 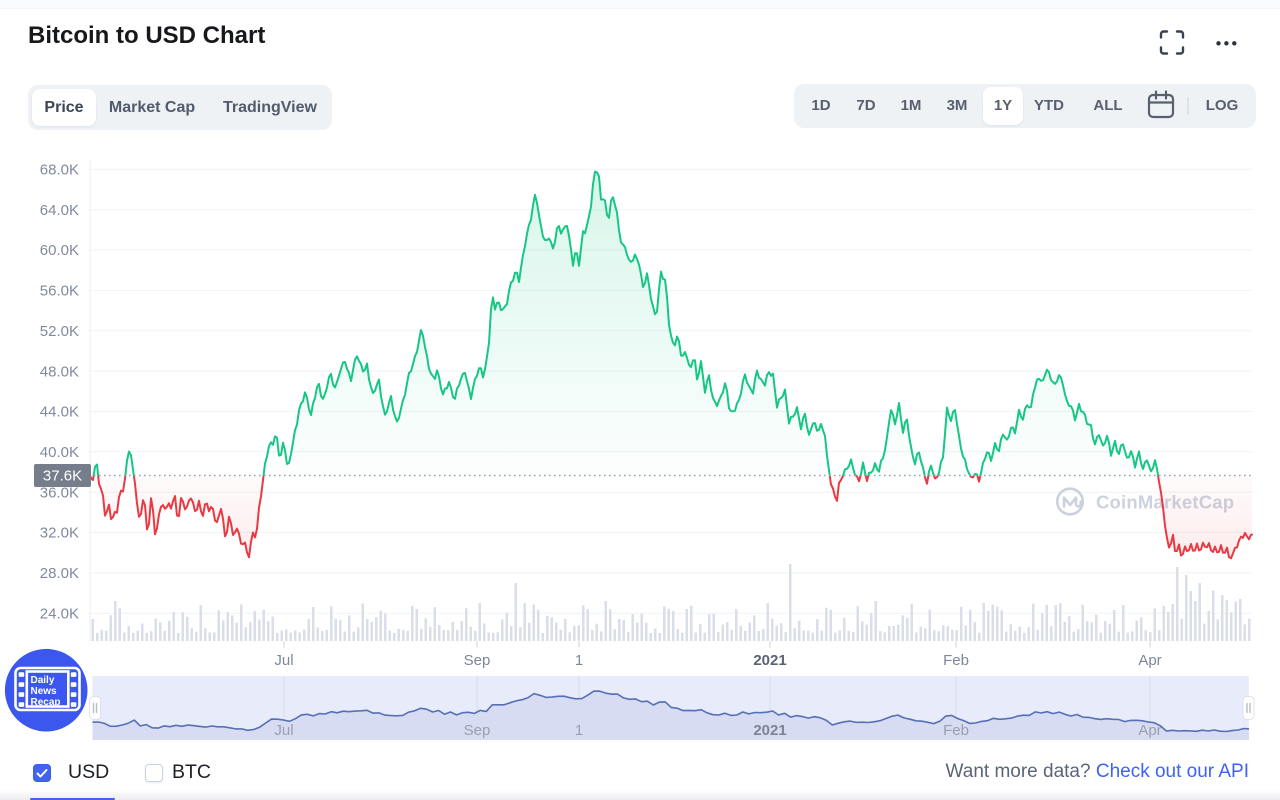 I want to click on svg-text: Daily, so click(x=43, y=680).